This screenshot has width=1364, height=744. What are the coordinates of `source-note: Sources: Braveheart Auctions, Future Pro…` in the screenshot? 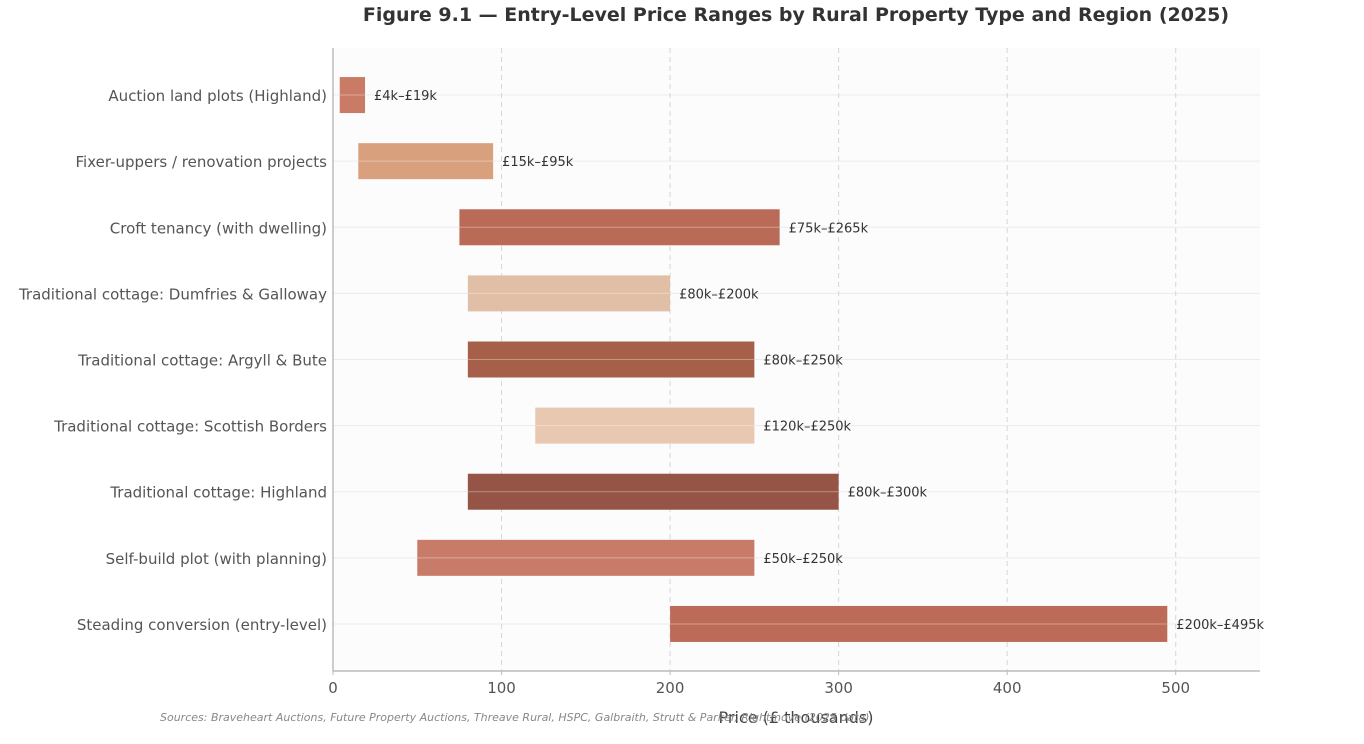 It's located at (515, 717).